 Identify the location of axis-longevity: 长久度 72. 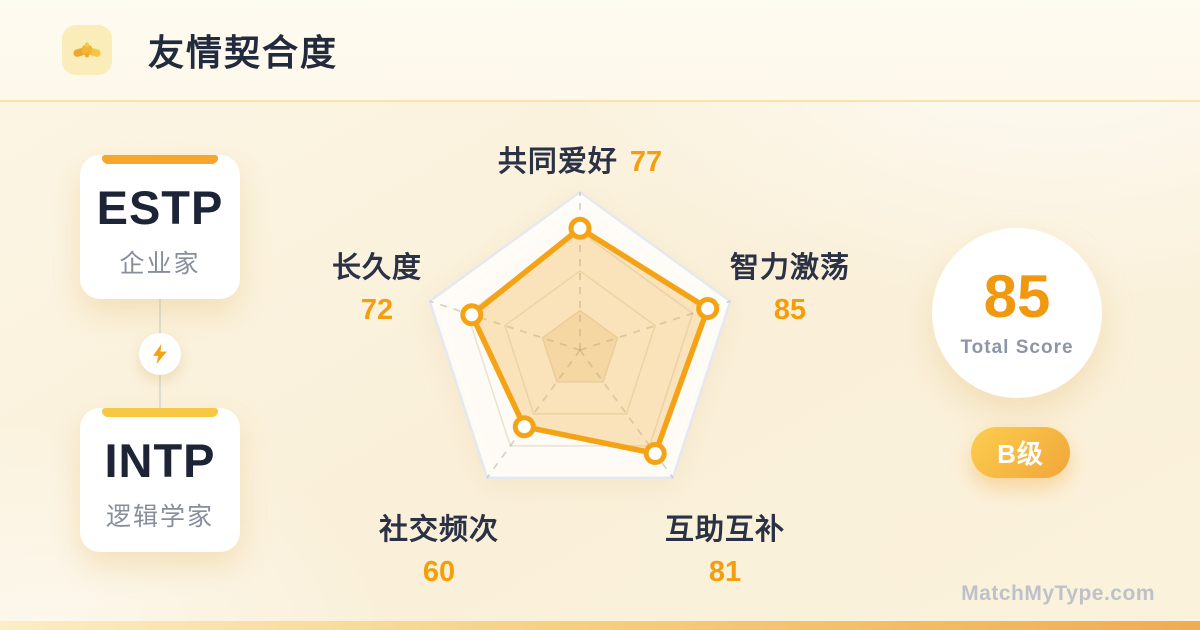
(377, 285).